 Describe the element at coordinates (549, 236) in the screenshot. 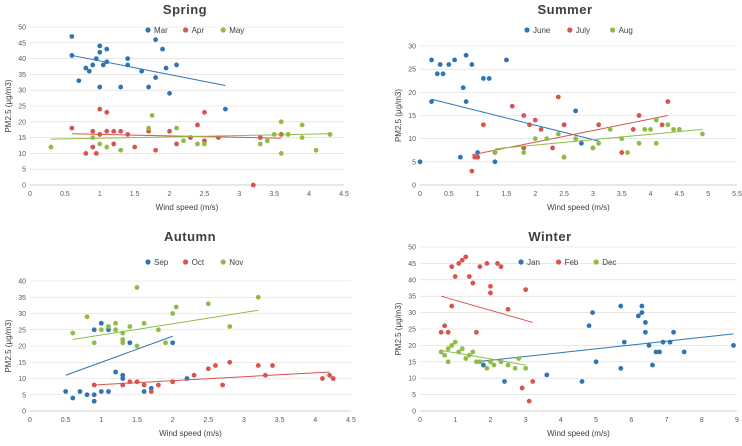

I see `chart-title: Winter` at that location.